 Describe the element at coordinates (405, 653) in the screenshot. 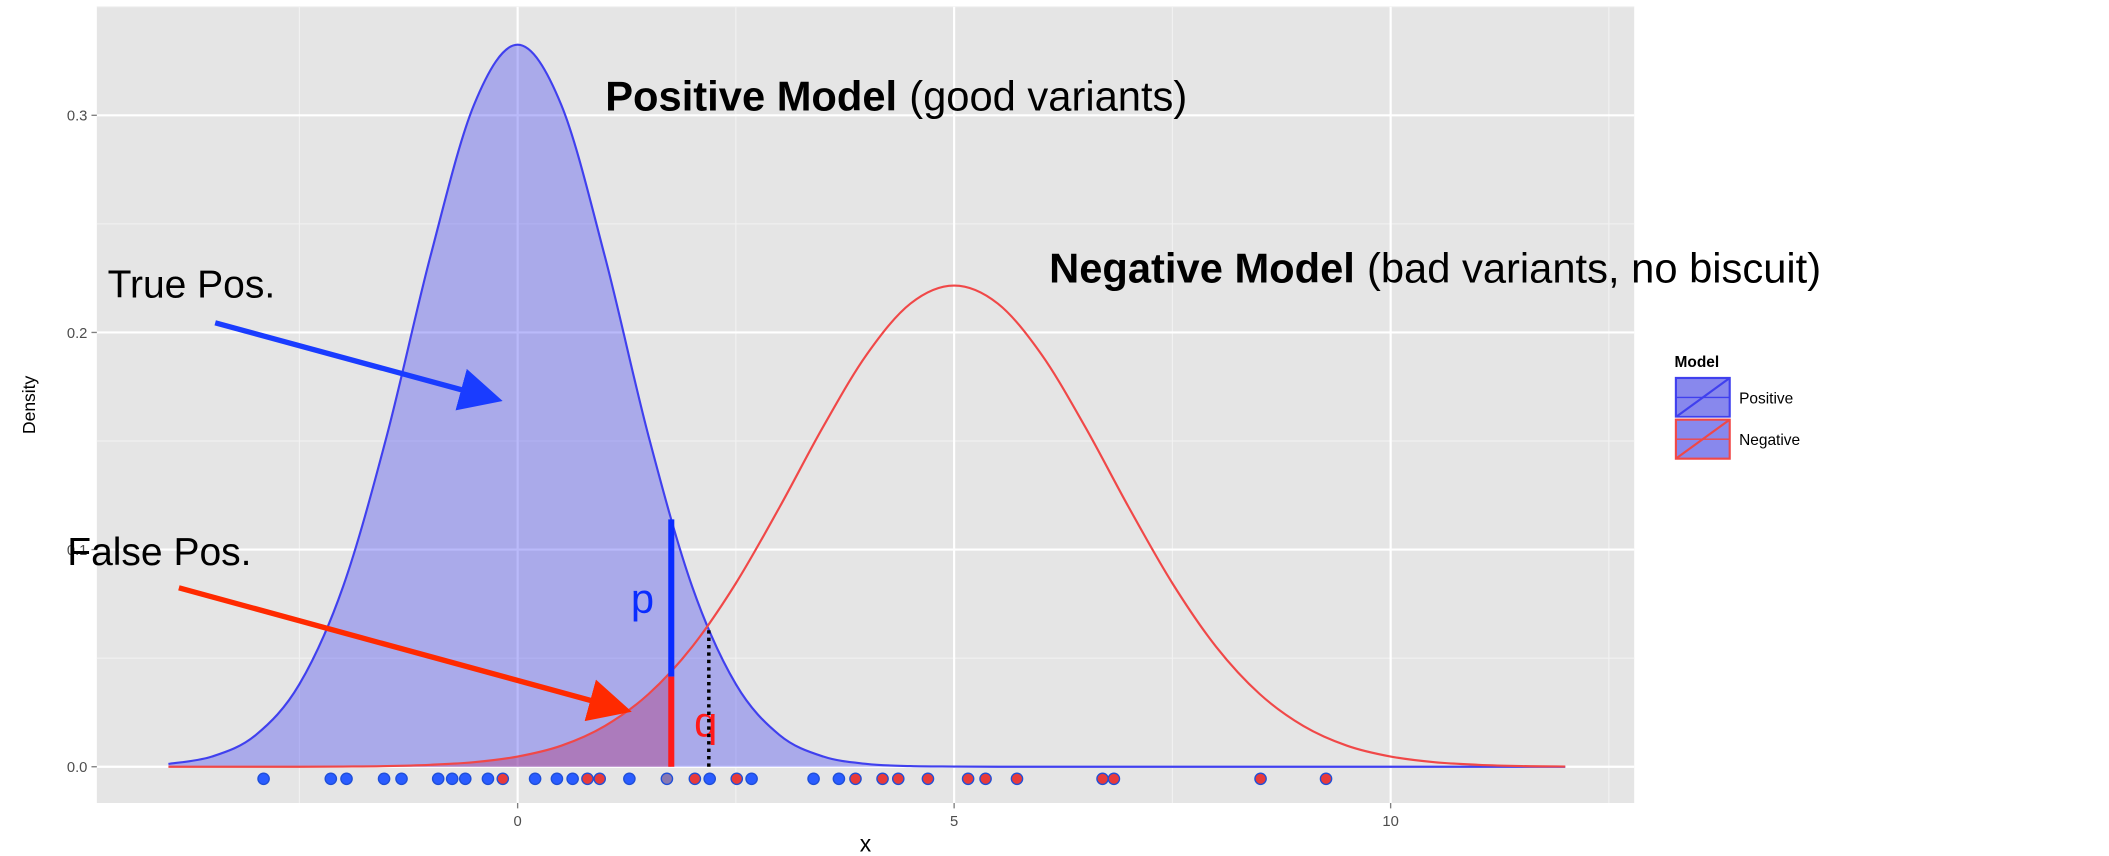

I see `false-pos-arrow` at that location.